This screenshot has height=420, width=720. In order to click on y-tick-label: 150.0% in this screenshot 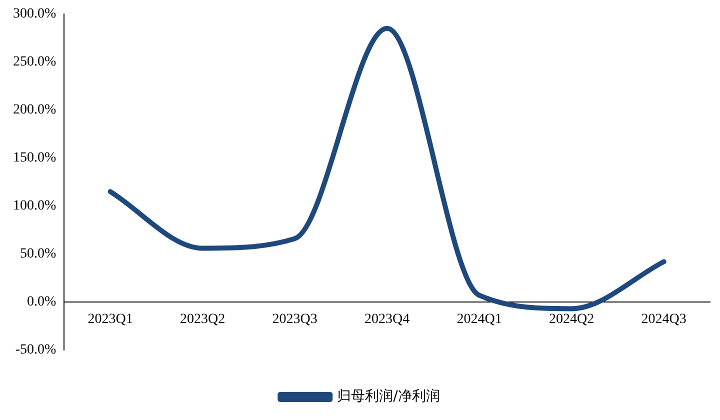, I will do `click(34, 158)`.